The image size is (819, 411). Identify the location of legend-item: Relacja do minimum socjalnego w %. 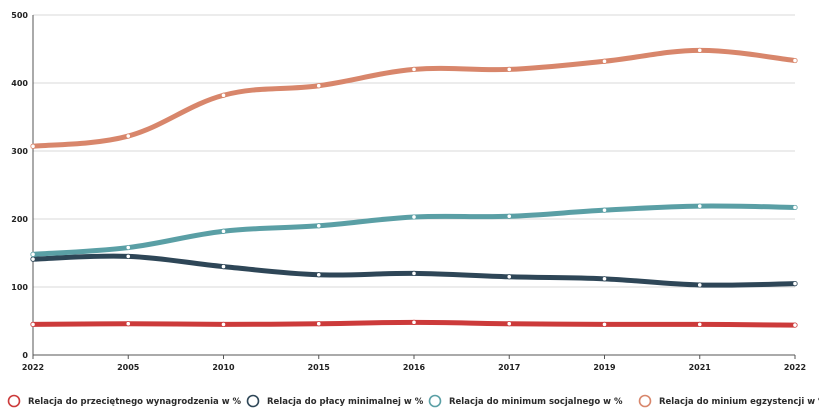
(525, 401).